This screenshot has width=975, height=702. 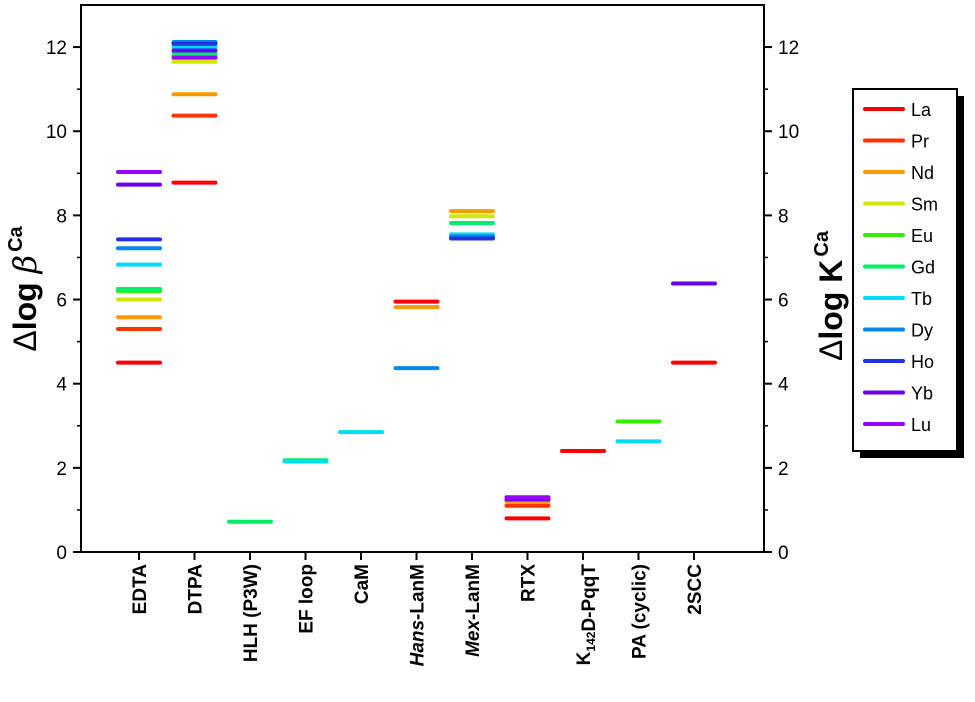 What do you see at coordinates (922, 236) in the screenshot?
I see `legend-label: Eu` at bounding box center [922, 236].